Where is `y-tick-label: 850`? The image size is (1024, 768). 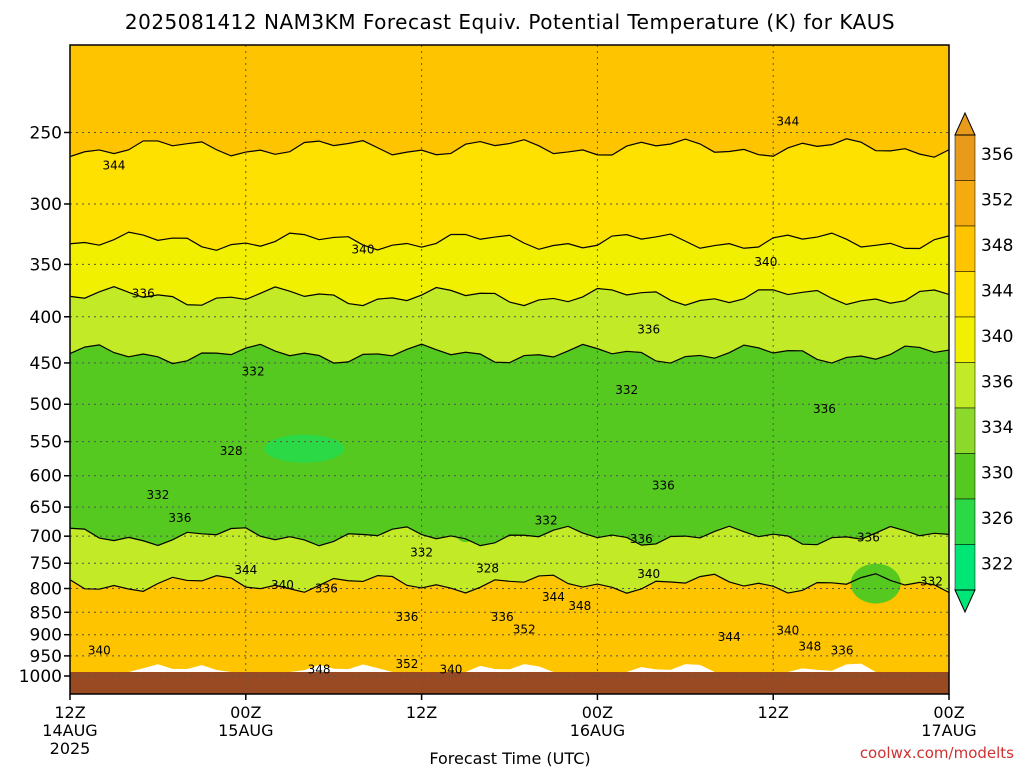 y-tick-label: 850 is located at coordinates (46, 613).